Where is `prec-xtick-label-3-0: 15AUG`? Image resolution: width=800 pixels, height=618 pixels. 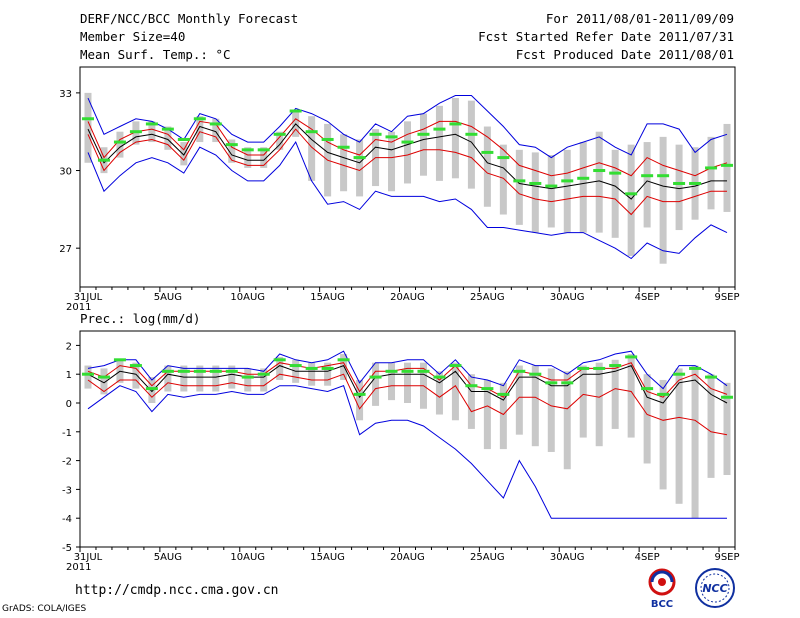 prec-xtick-label-3-0: 15AUG is located at coordinates (327, 557).